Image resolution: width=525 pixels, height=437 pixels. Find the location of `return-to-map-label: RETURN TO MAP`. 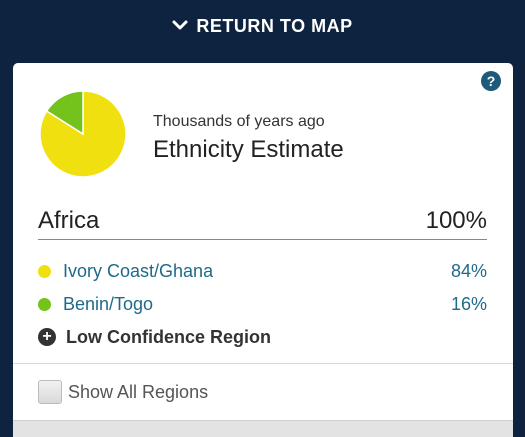

return-to-map-label: RETURN TO MAP is located at coordinates (274, 25).